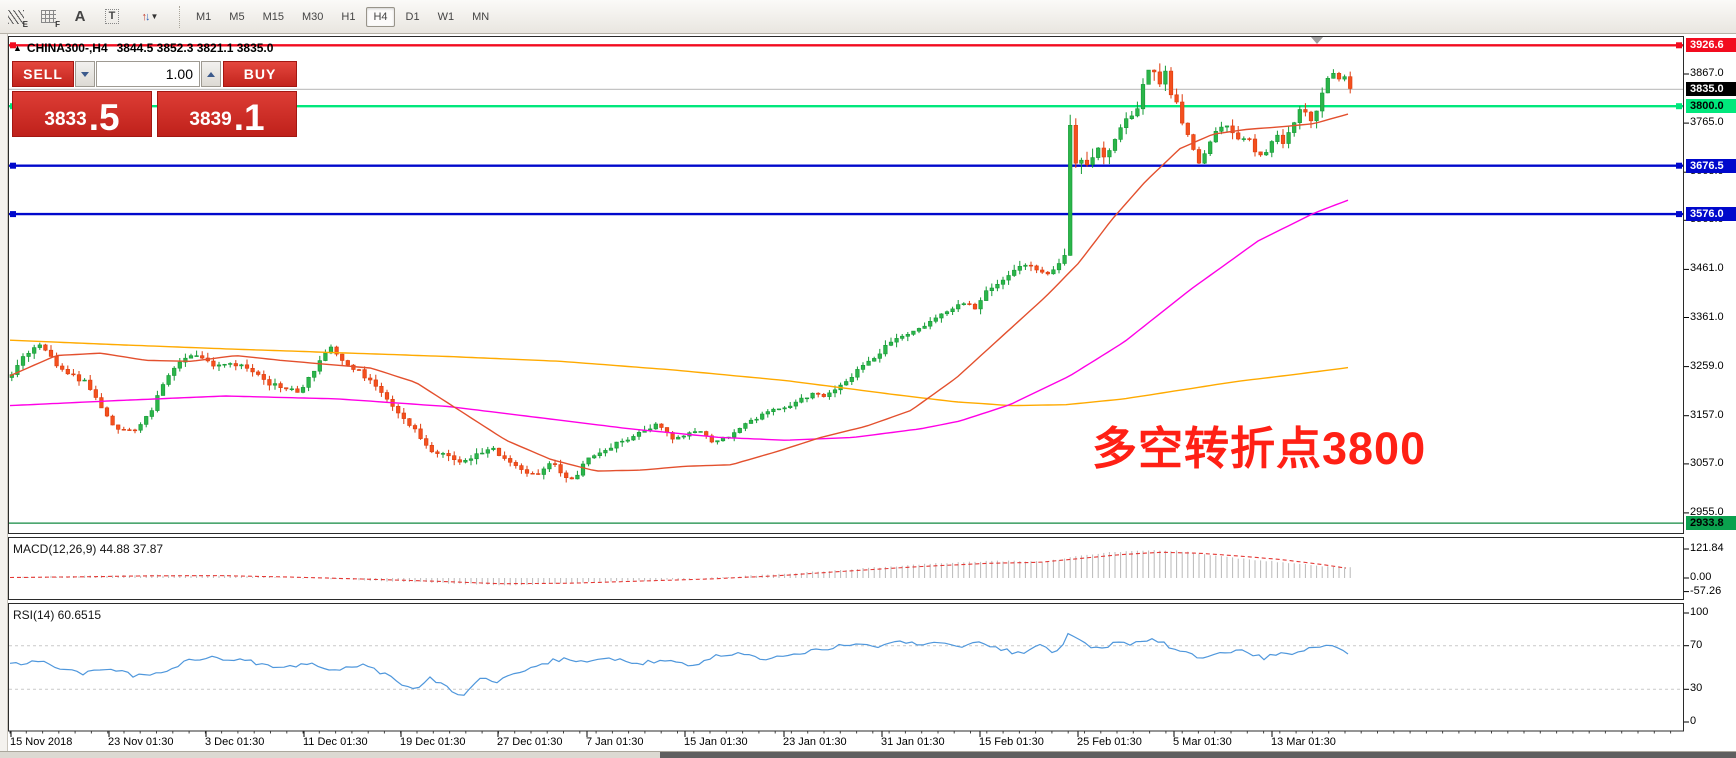 The width and height of the screenshot is (1736, 758). What do you see at coordinates (1198, 755) in the screenshot?
I see `scrollbar-thumb` at bounding box center [1198, 755].